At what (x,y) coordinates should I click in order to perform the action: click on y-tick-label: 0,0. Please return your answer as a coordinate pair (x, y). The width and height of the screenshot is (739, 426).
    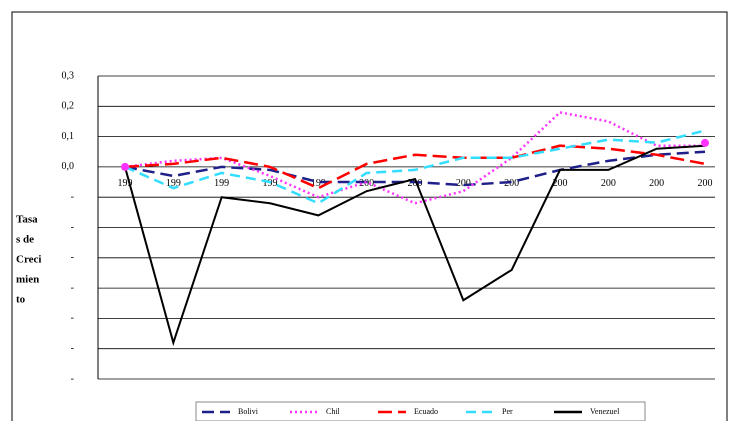
    Looking at the image, I should click on (68, 166).